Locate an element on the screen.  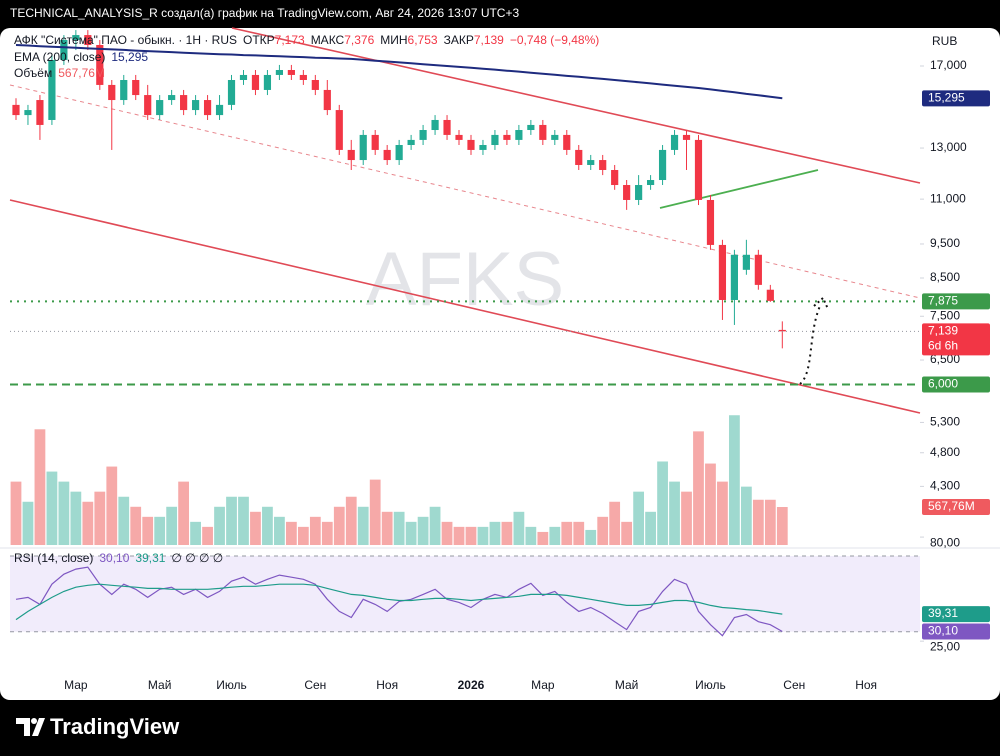
y-tick-label: 8,500 is located at coordinates (945, 277).